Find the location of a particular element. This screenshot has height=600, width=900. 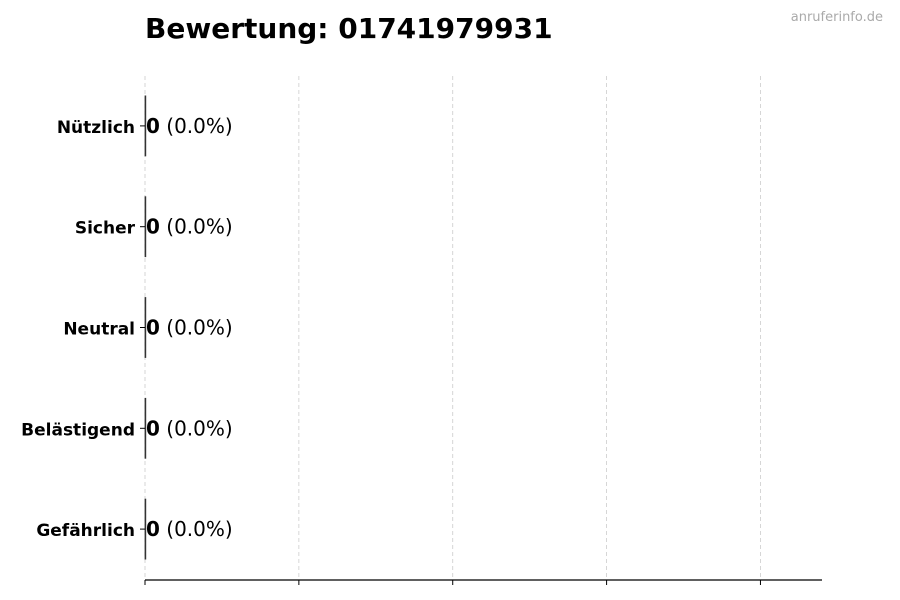

category-label: Gefährlich is located at coordinates (85, 531).